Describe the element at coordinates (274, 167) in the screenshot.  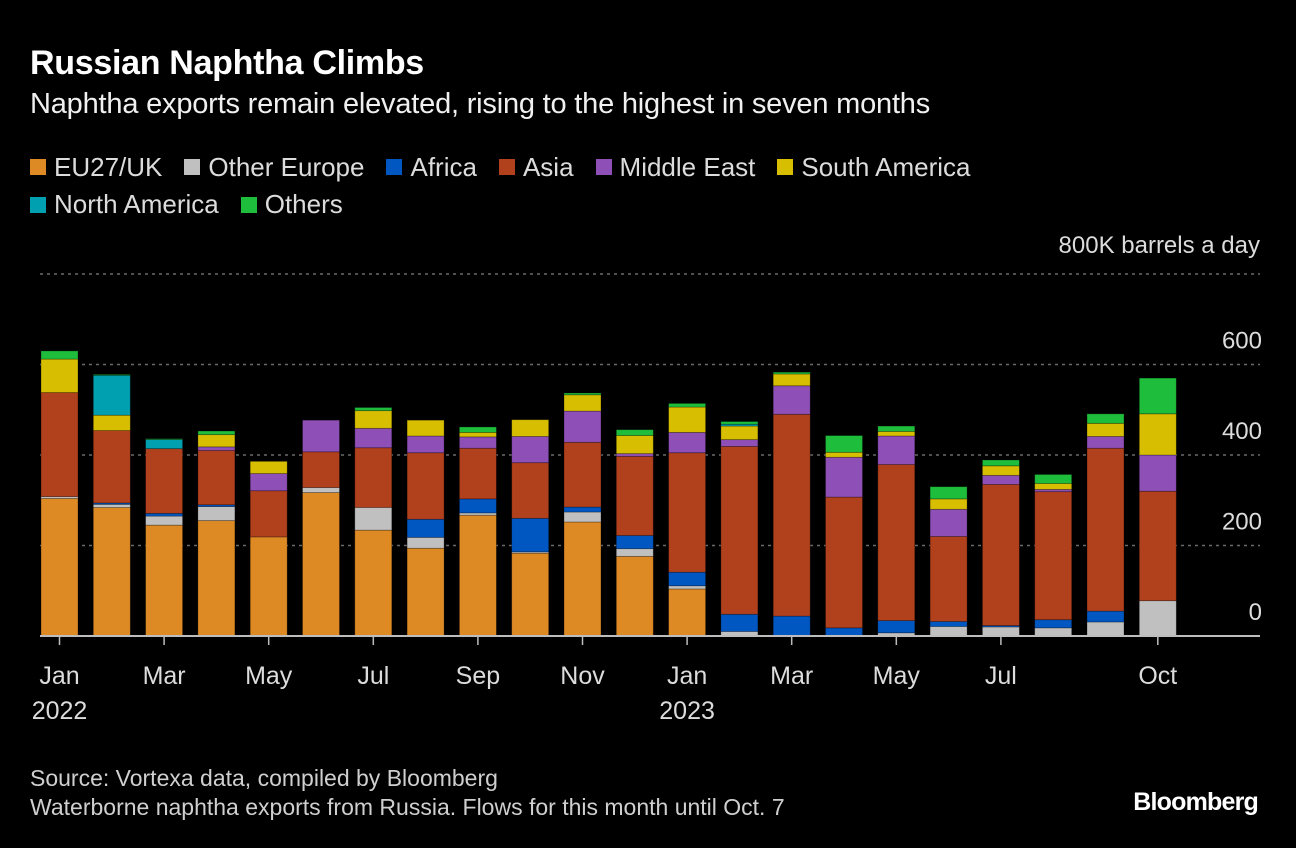
I see `legend-item: Other Europe` at that location.